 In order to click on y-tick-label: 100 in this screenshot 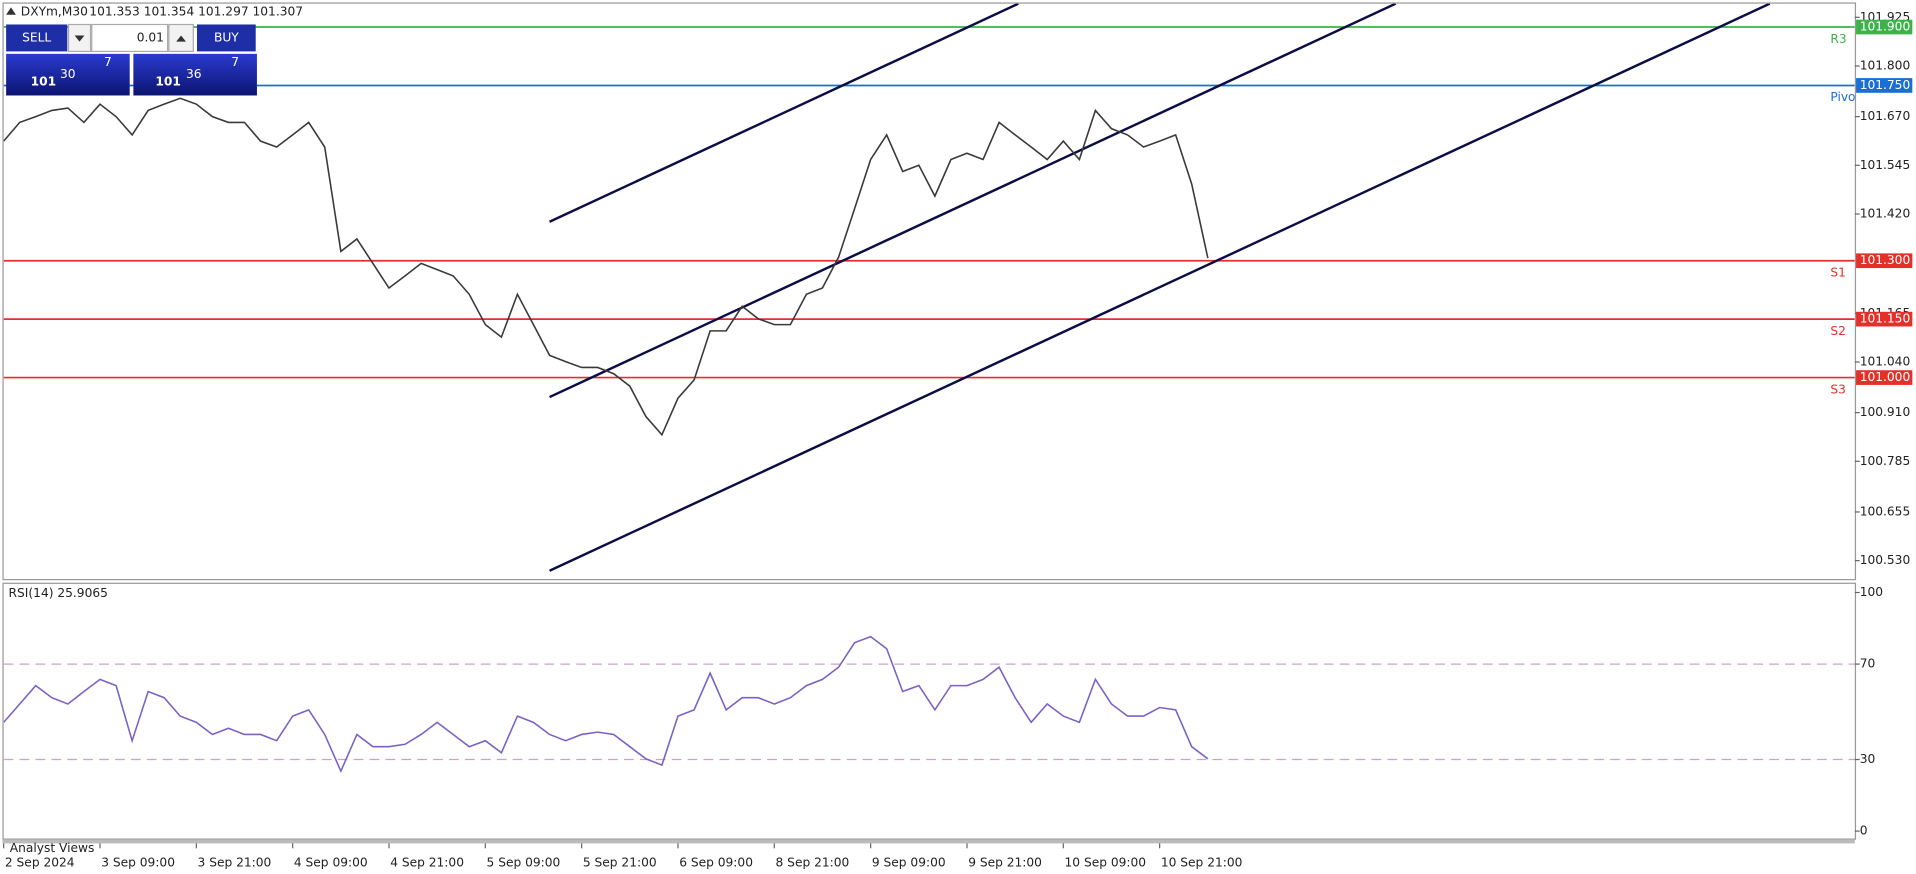, I will do `click(1871, 592)`.